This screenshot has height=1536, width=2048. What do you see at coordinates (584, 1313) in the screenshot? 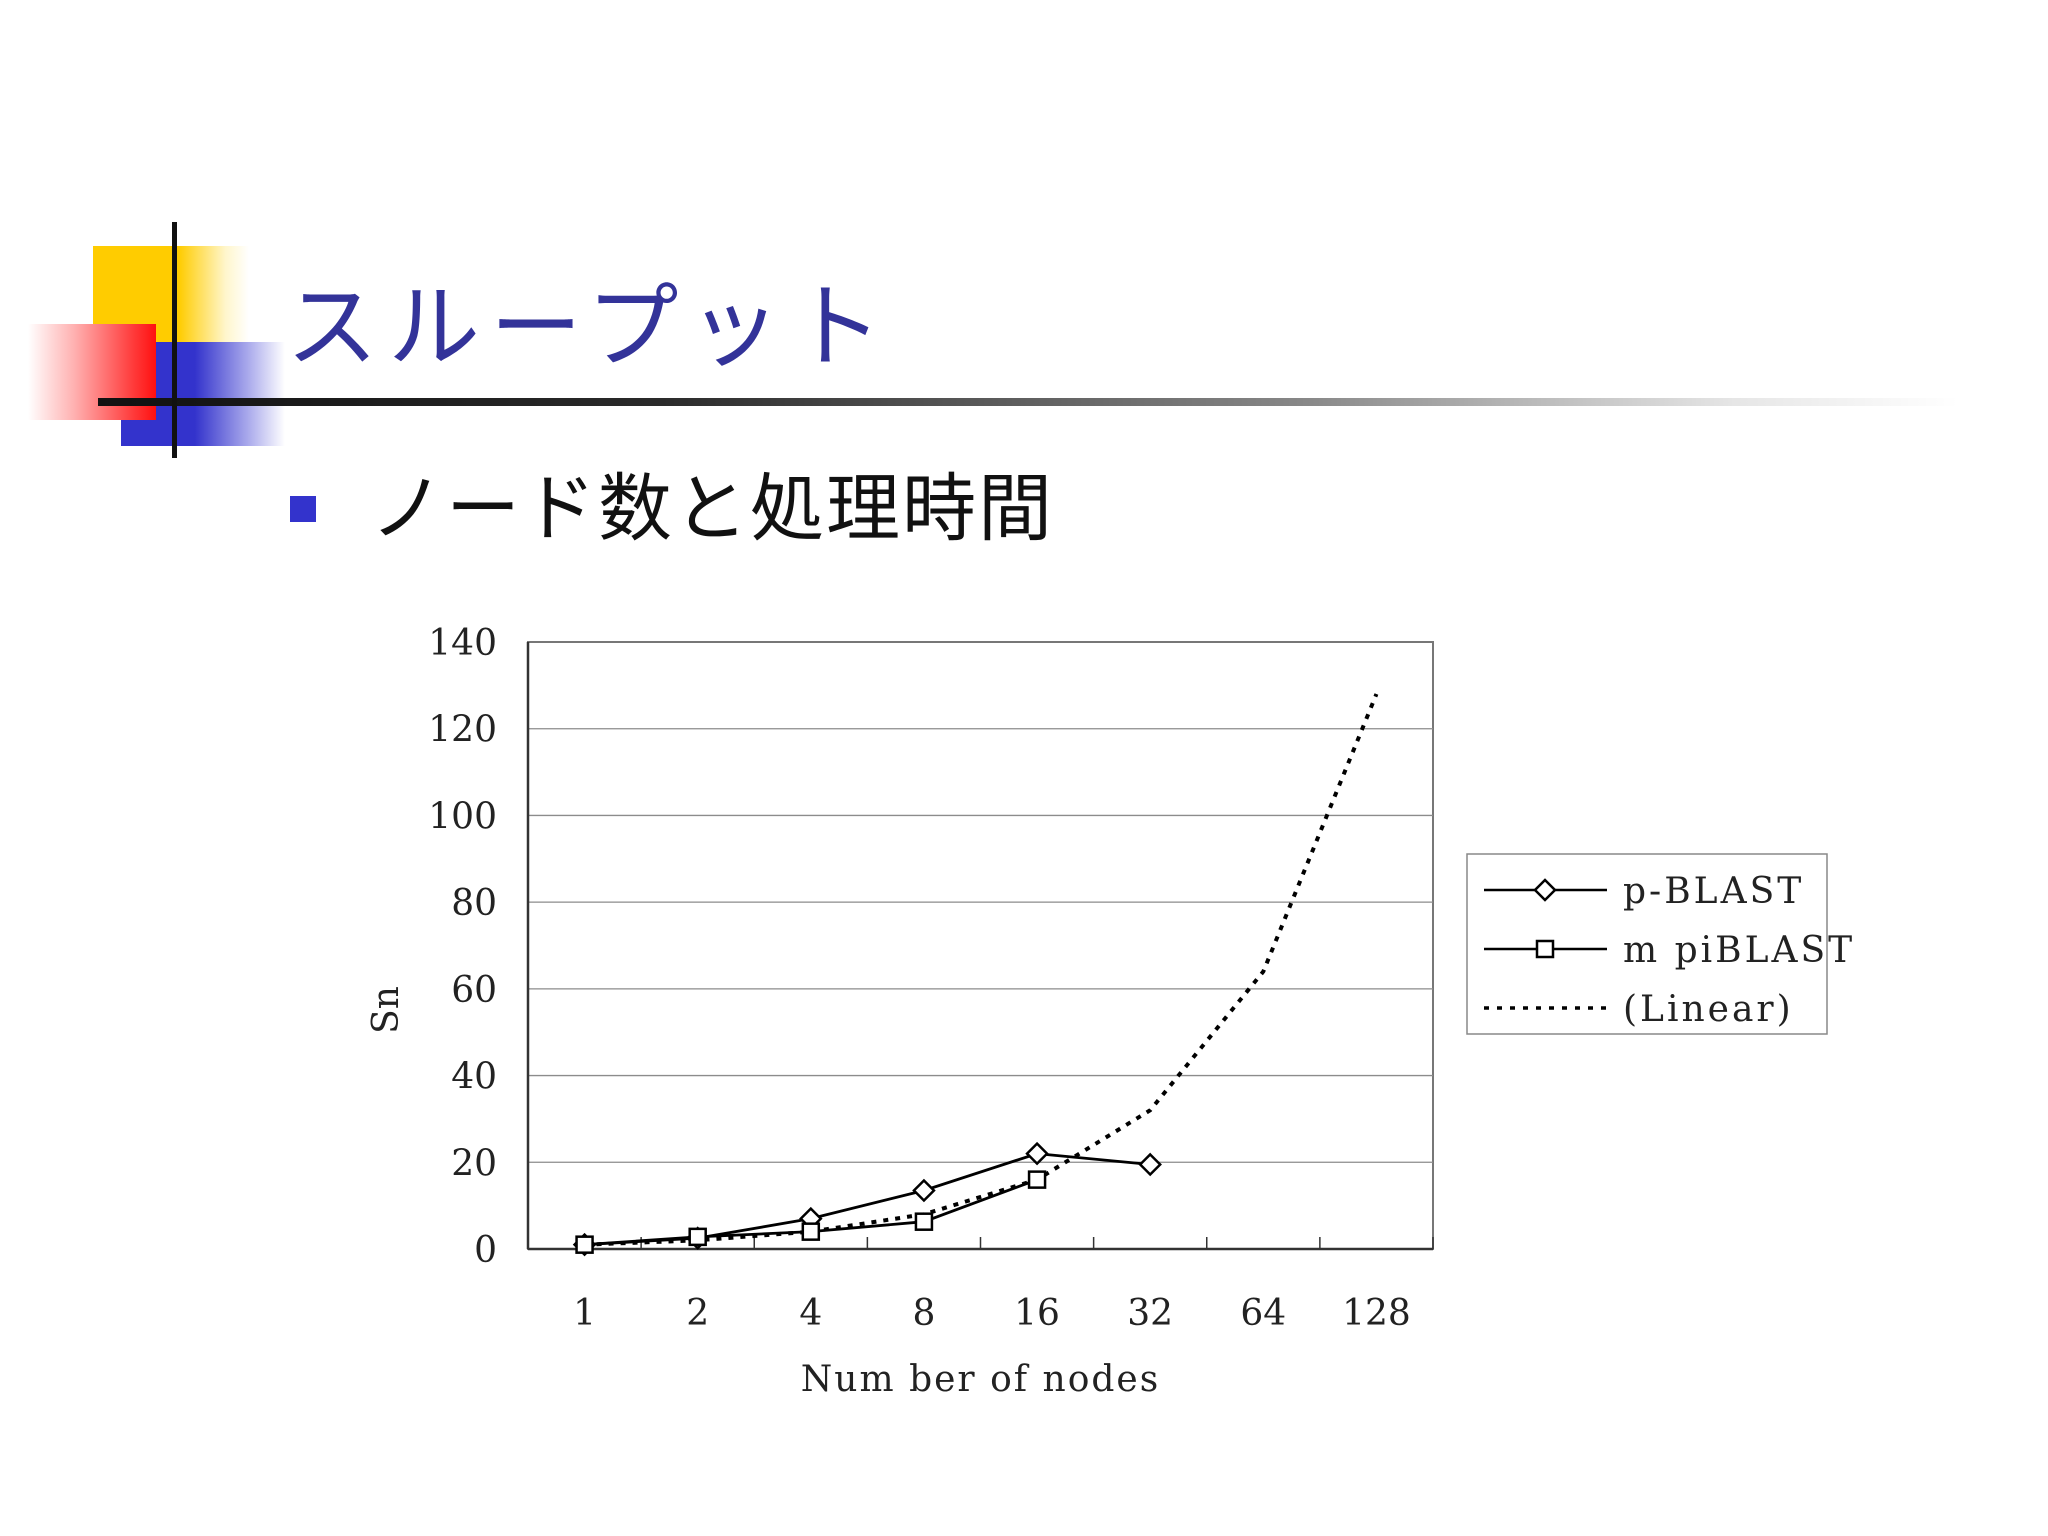
I see `x-tick-label: 1` at bounding box center [584, 1313].